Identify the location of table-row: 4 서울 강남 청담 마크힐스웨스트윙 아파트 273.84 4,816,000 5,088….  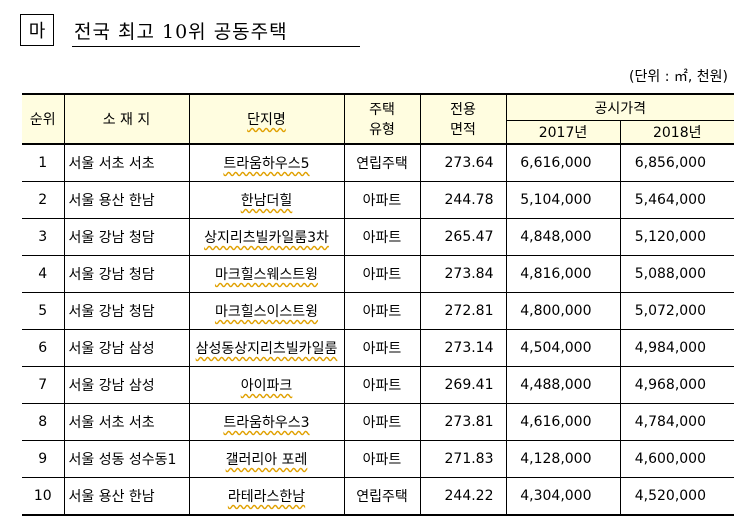
(378, 274).